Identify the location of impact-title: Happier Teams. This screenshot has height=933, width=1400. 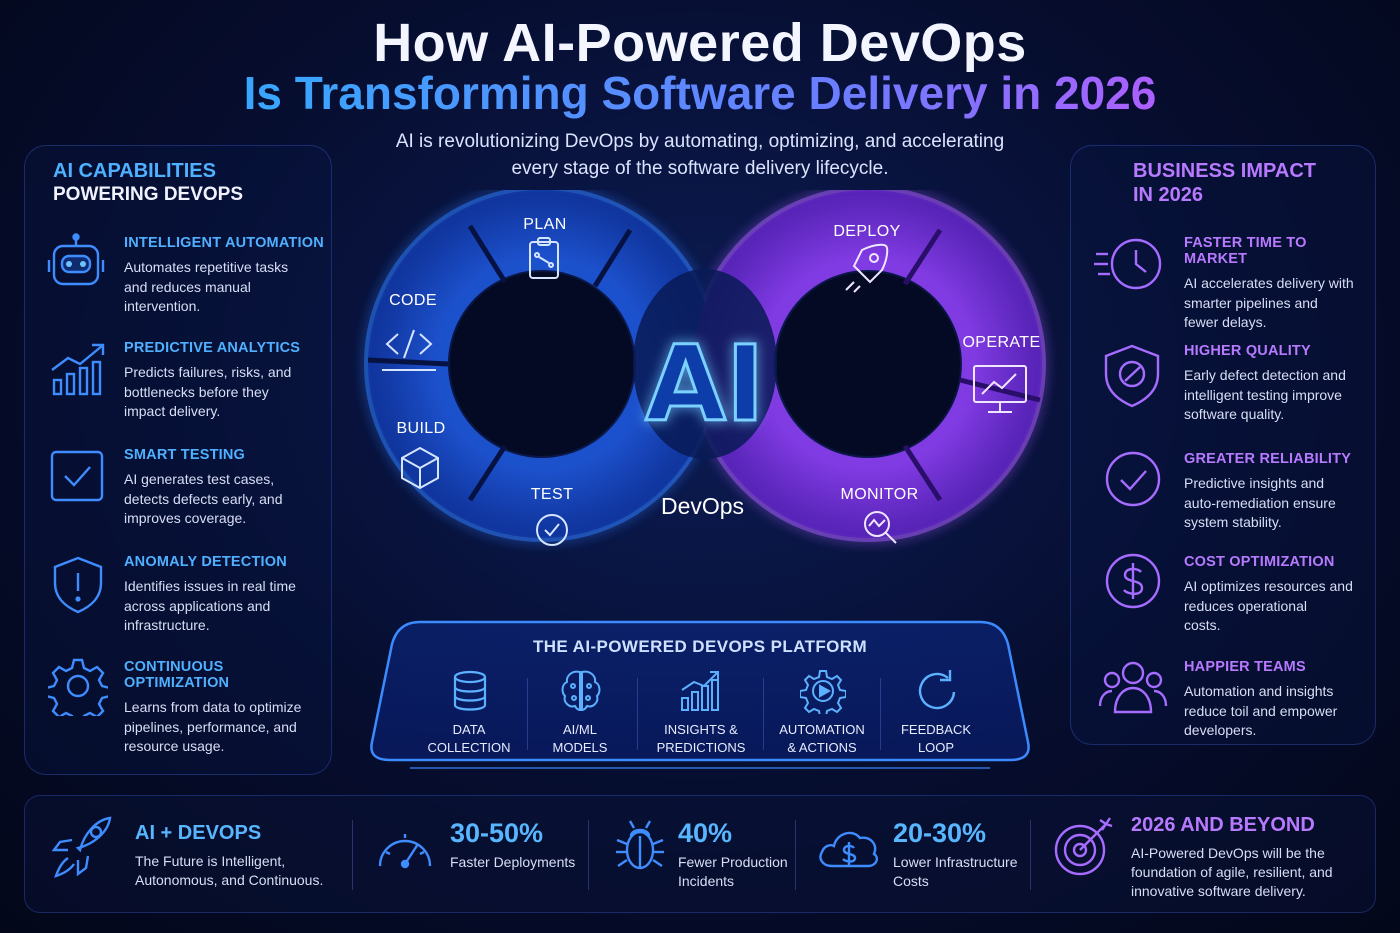
(1245, 667).